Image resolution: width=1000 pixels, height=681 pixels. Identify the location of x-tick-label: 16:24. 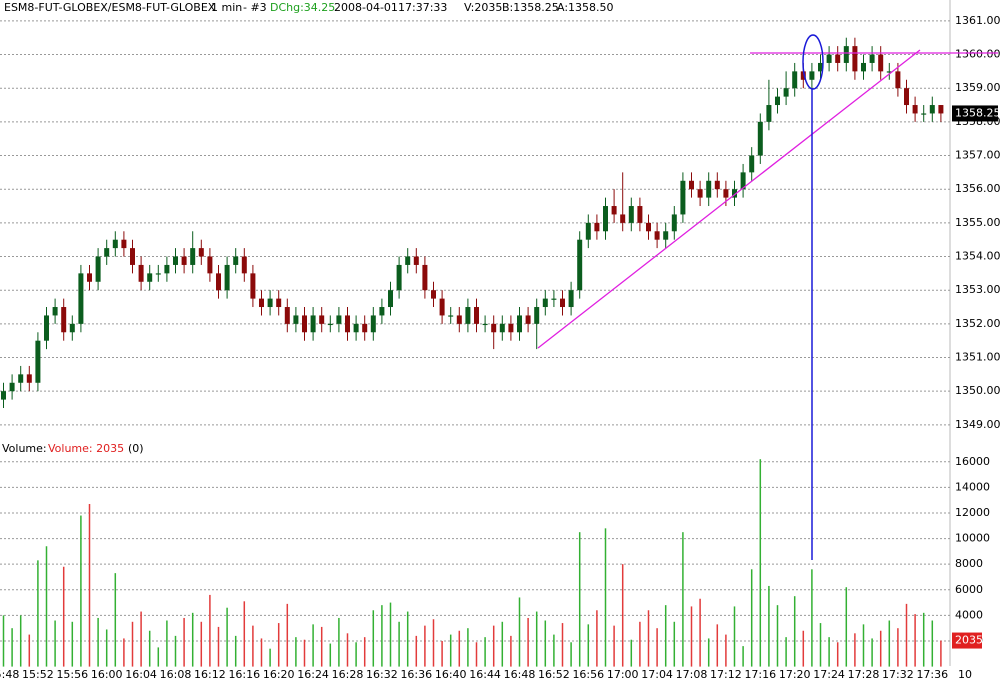
(313, 674).